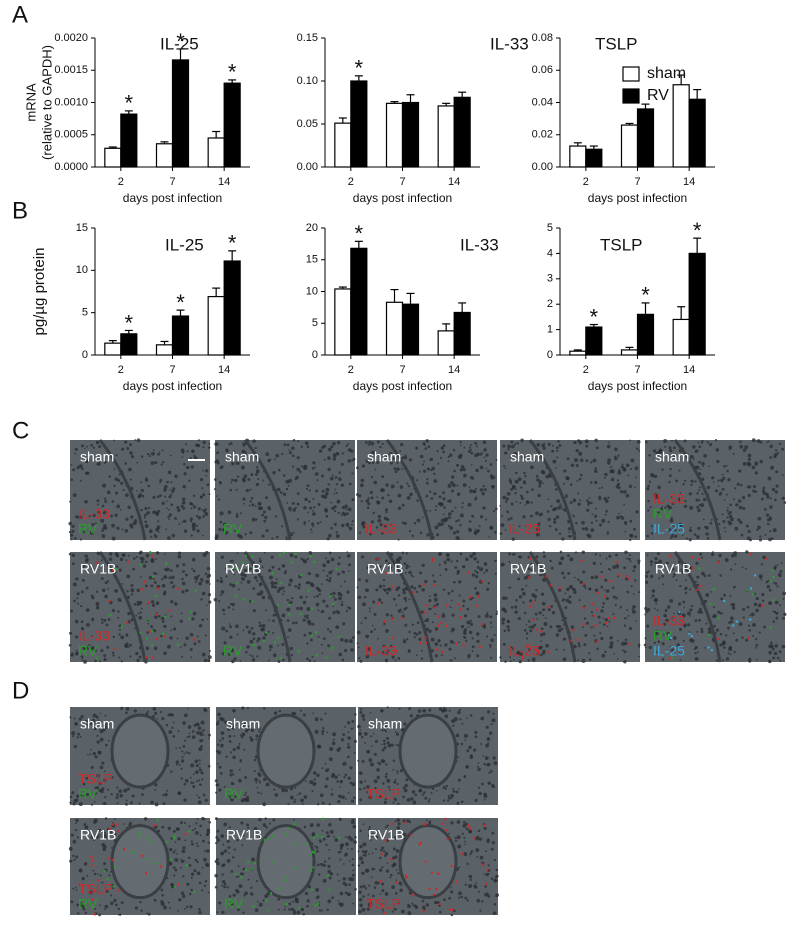  Describe the element at coordinates (343, 322) in the screenshot. I see `bar` at that location.